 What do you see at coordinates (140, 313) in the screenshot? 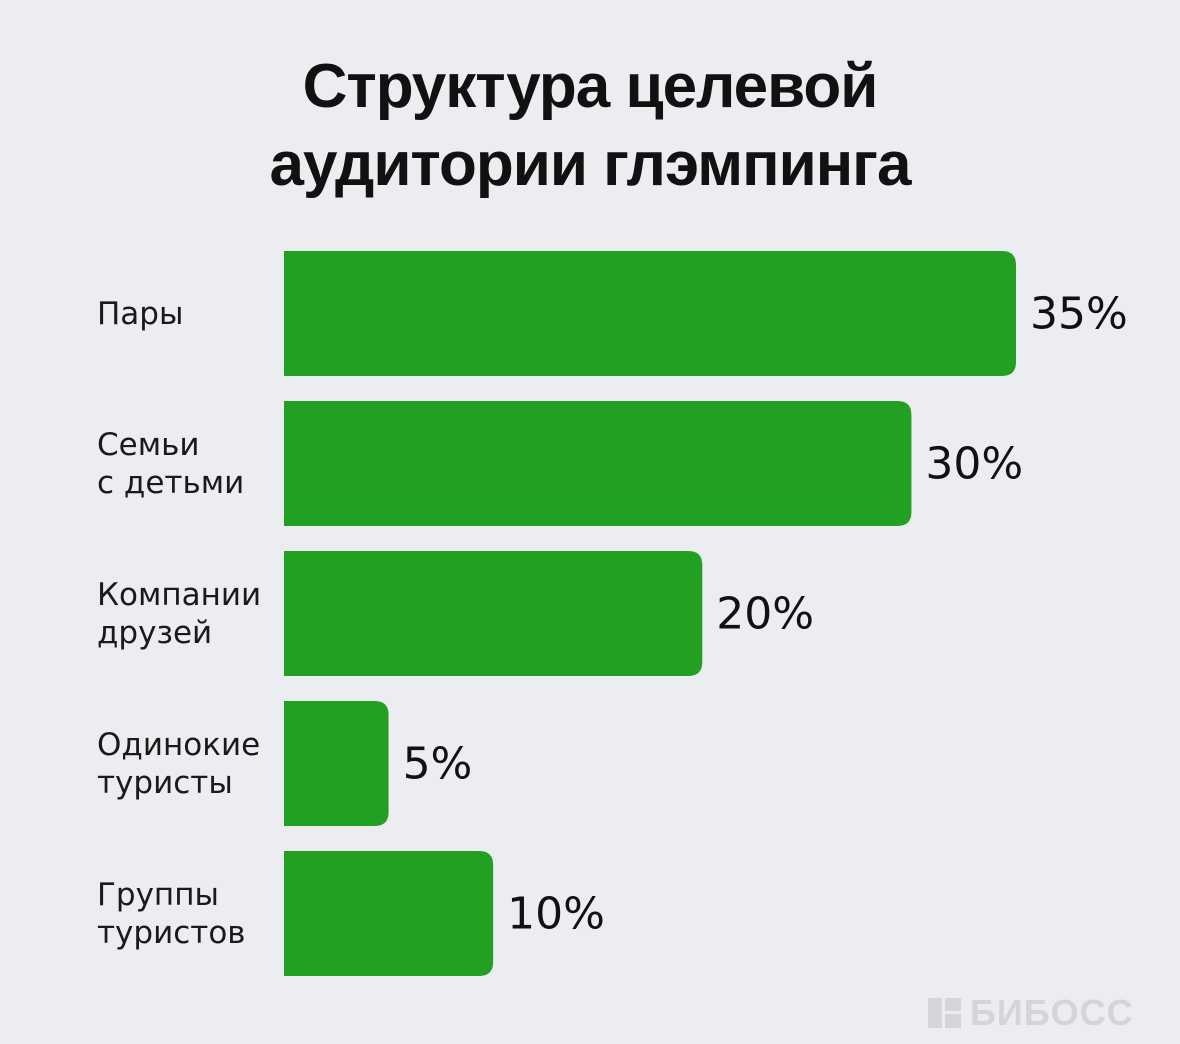
I see `category-label: Пары` at bounding box center [140, 313].